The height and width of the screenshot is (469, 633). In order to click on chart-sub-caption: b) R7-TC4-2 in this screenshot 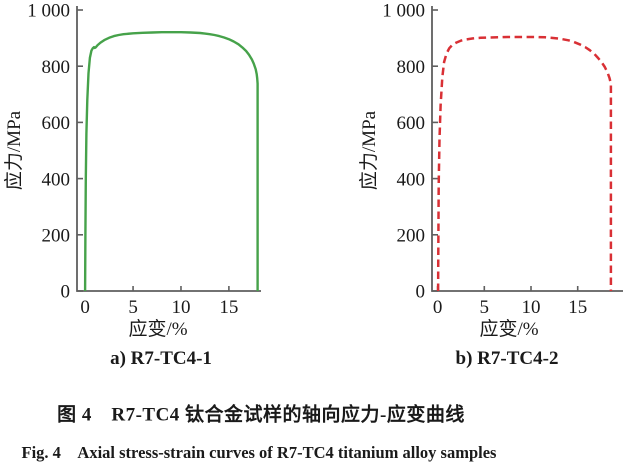, I will do `click(507, 358)`.